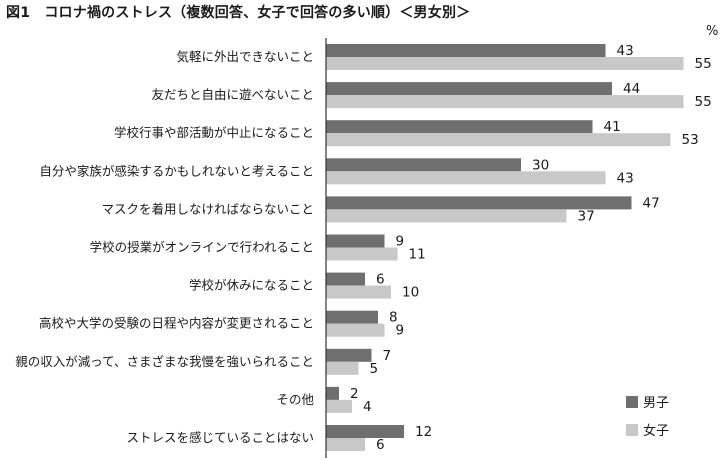 The height and width of the screenshot is (460, 727). Describe the element at coordinates (367, 407) in the screenshot. I see `value-label-female: 4` at that location.